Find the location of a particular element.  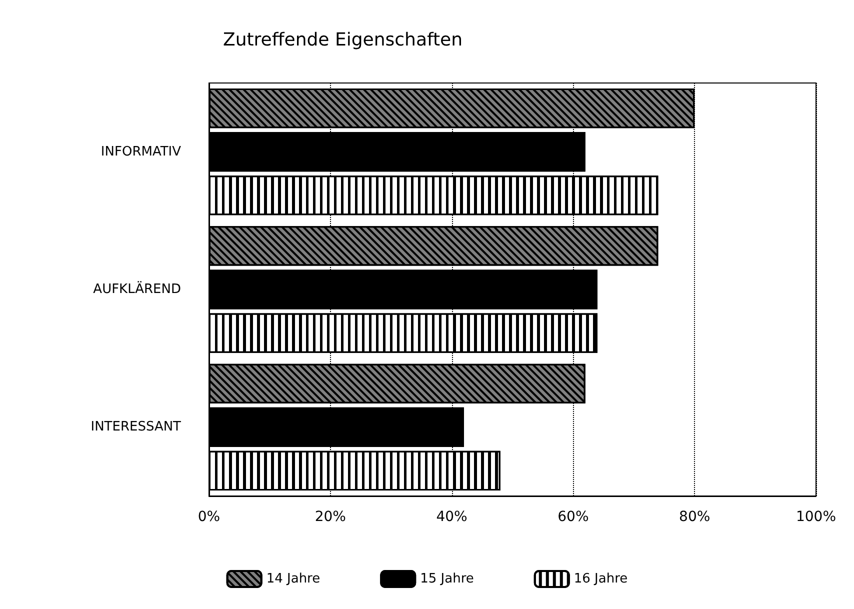

legend-label: 14 Jahre is located at coordinates (293, 579).